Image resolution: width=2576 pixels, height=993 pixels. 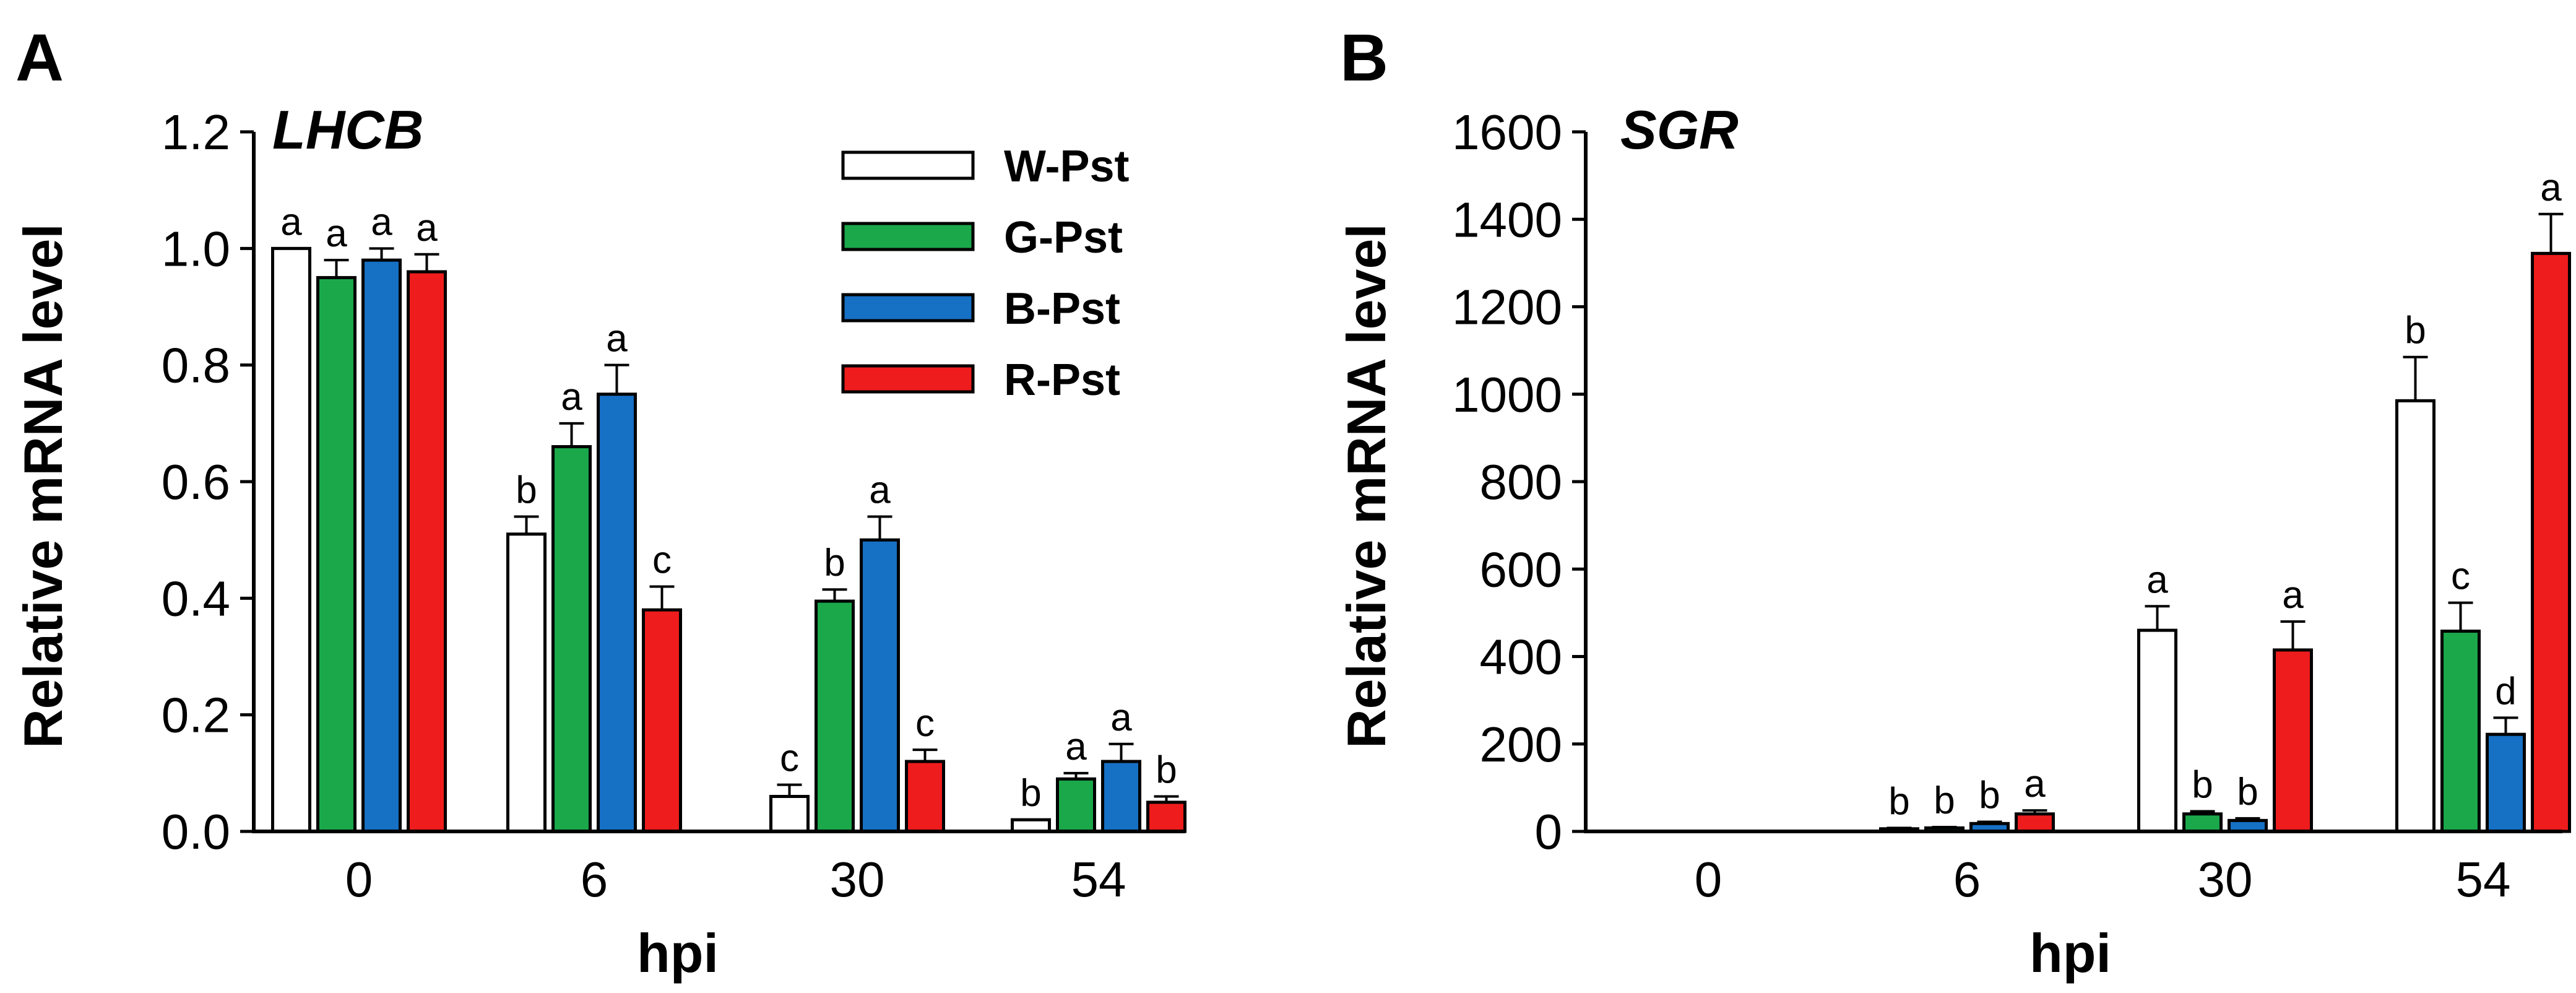 I want to click on panel-a-y-tick-label: 0.0, so click(x=196, y=831).